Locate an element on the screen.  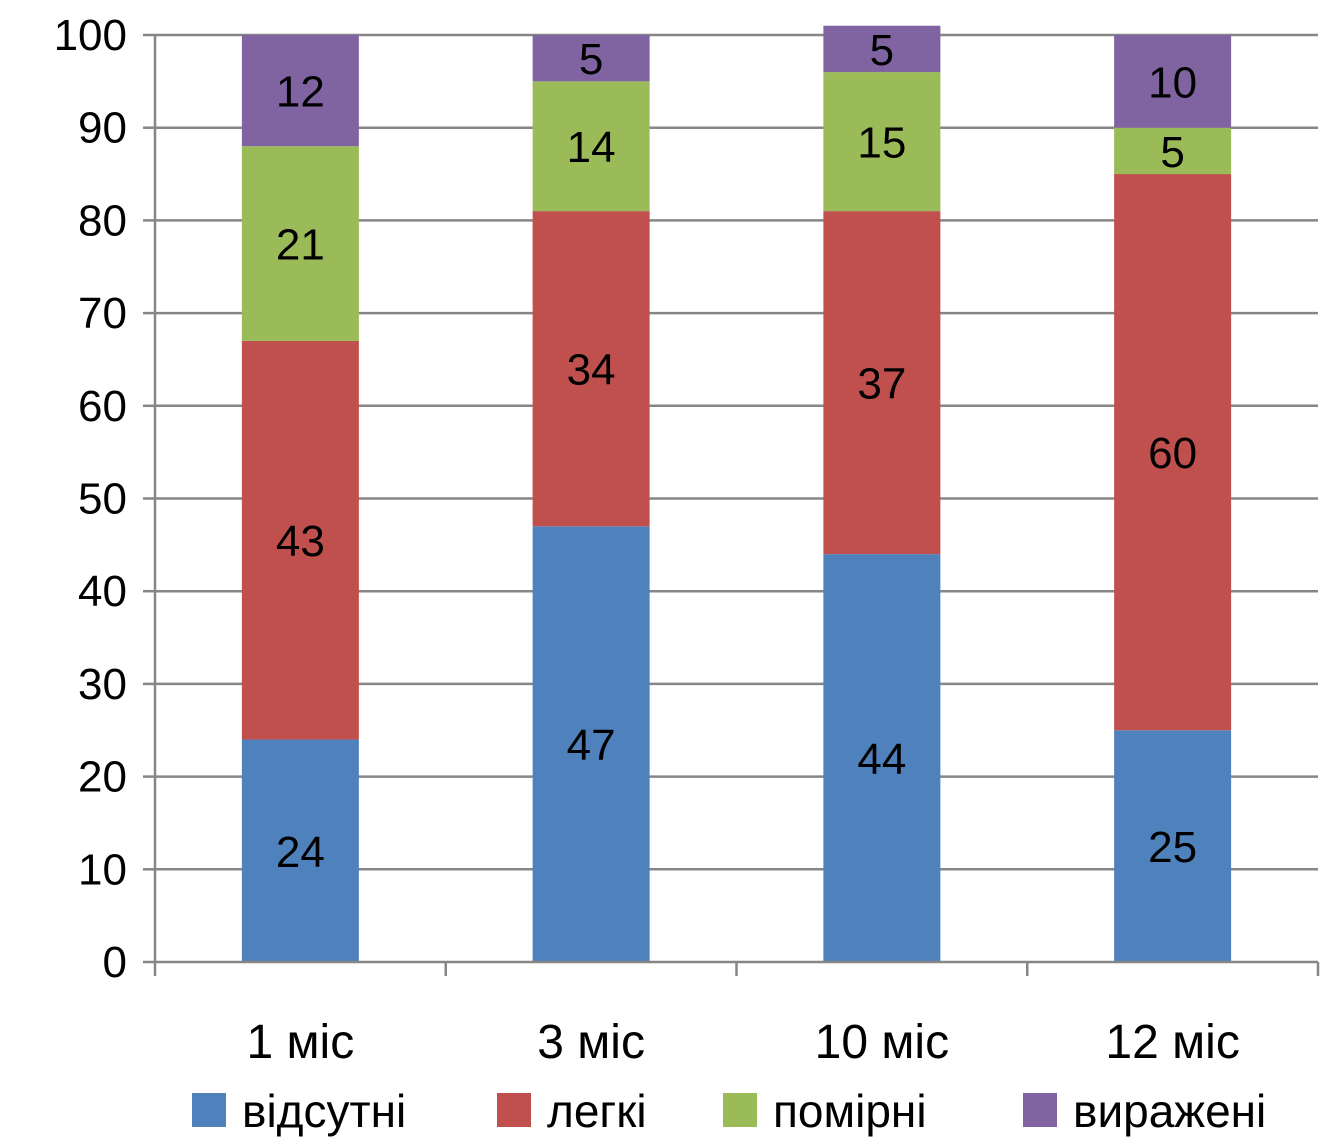
data-label: 14 is located at coordinates (591, 147).